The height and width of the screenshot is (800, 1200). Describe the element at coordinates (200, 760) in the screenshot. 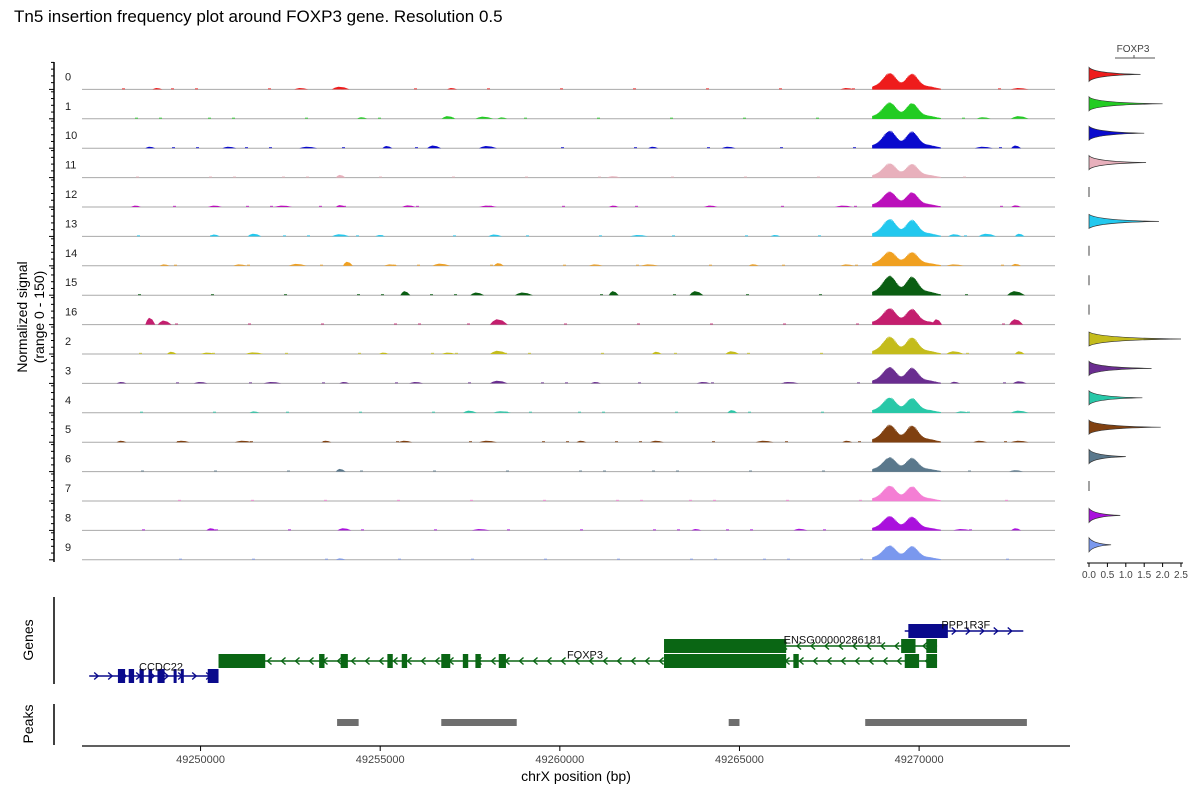

I see `x-tick-label: 49250000` at that location.